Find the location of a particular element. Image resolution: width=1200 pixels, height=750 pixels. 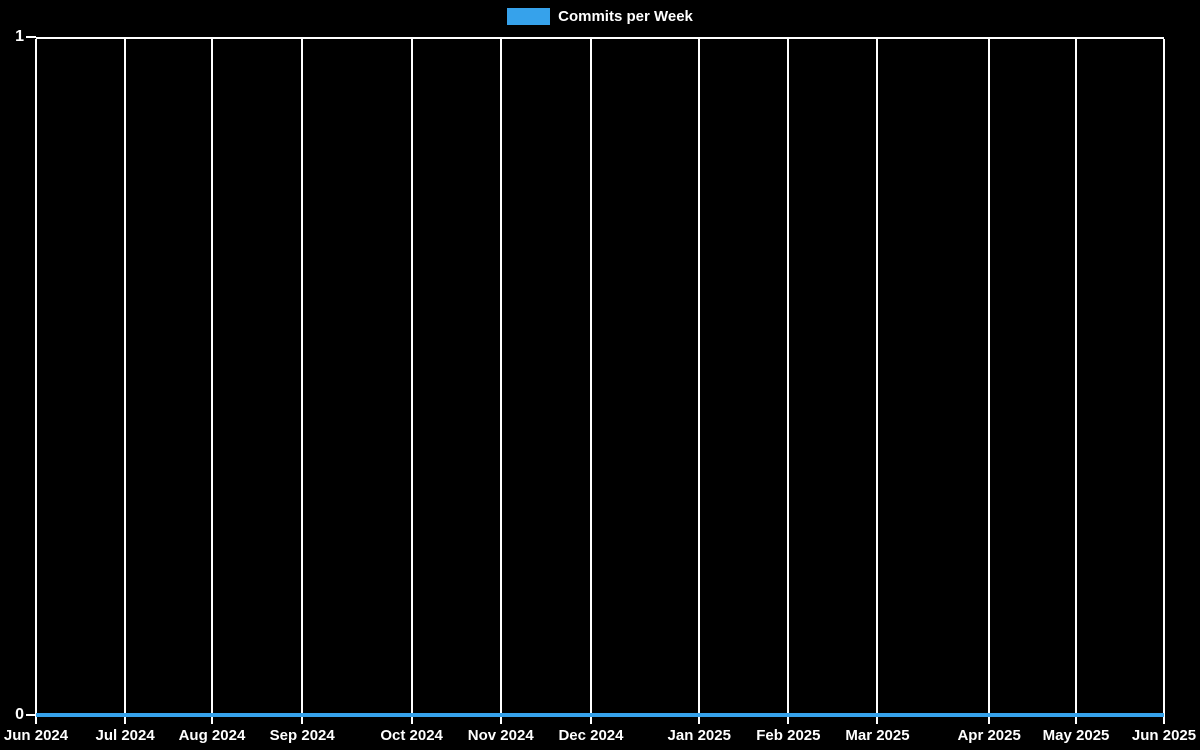

gridline-apr-2025 is located at coordinates (989, 381).